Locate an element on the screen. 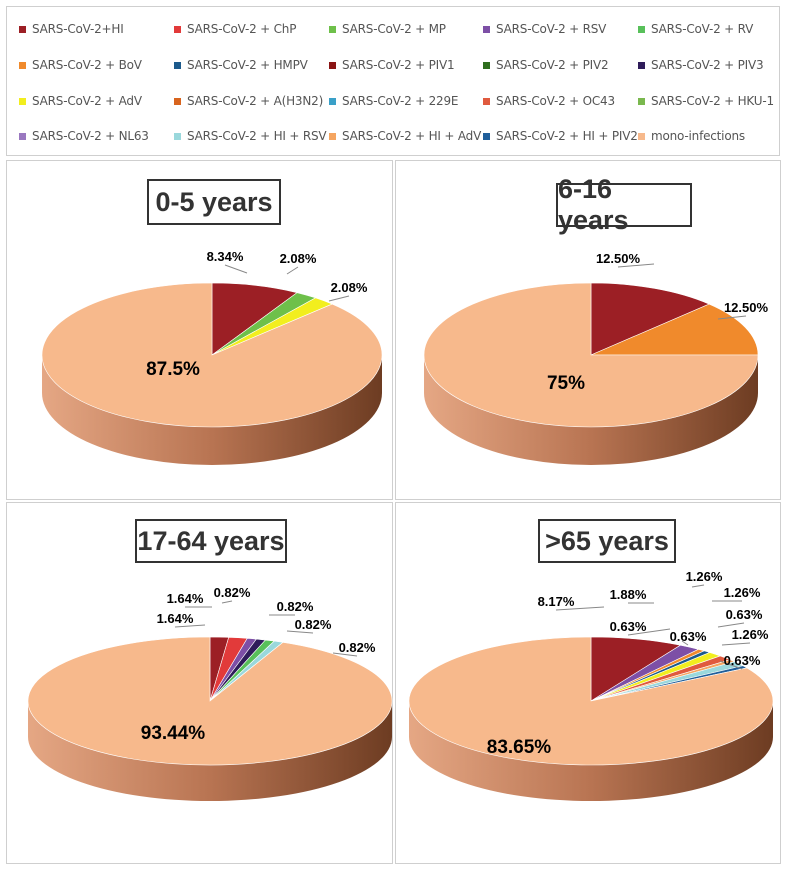 This screenshot has height=870, width=789. pie-chart: 1.64% 1.64% 0.82% 0.82% 0.82% 0.82% 93.44% is located at coordinates (210, 693).